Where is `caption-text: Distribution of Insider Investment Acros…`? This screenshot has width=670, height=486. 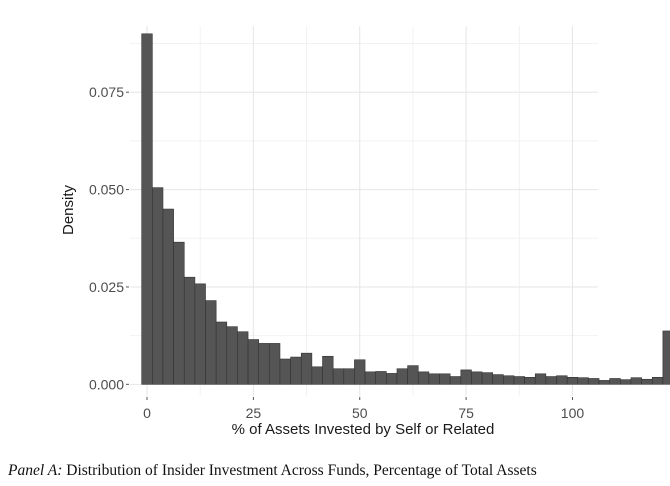
caption-text: Distribution of Insider Investment Acros… is located at coordinates (299, 470).